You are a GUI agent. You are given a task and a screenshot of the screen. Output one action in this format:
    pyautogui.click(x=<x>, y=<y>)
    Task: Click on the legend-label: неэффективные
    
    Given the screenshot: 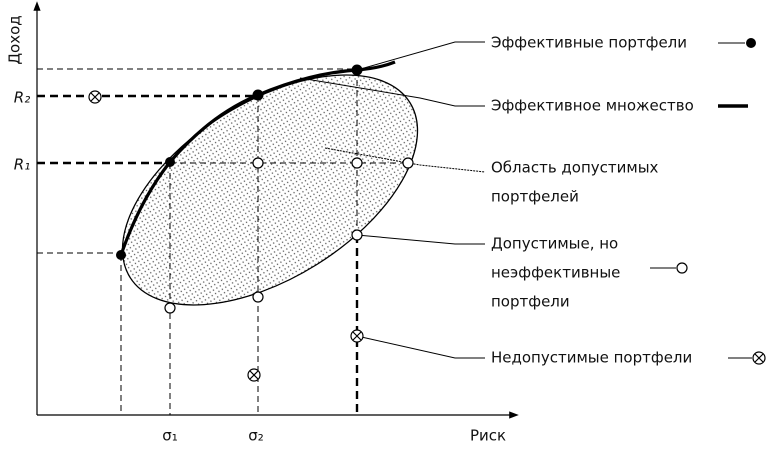 What is the action you would take?
    pyautogui.click(x=555, y=273)
    